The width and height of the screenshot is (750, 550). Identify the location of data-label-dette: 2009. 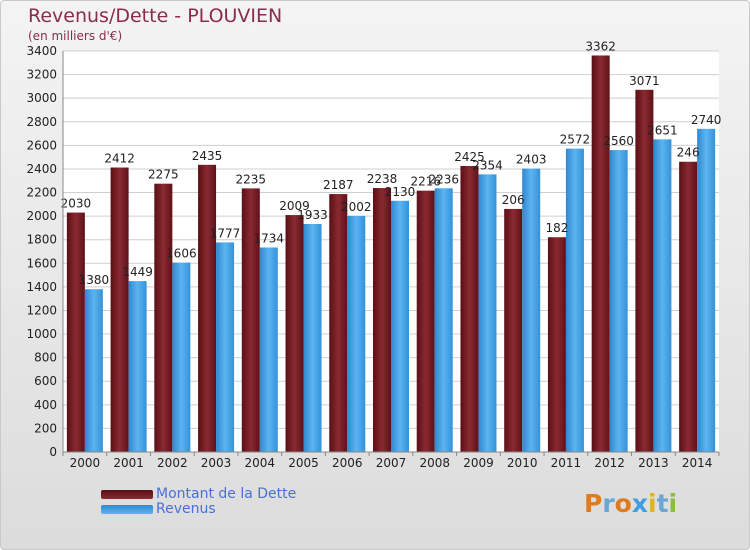
(294, 206).